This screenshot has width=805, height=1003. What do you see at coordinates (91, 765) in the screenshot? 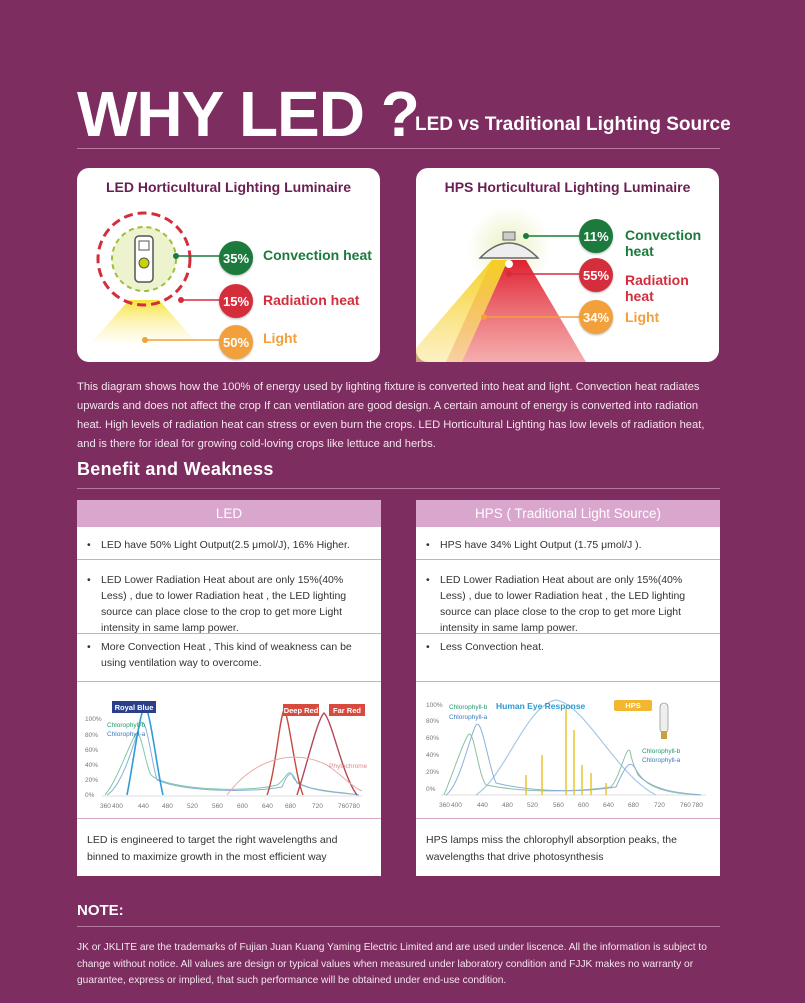
I see `led-y-tick: 40%` at bounding box center [91, 765].